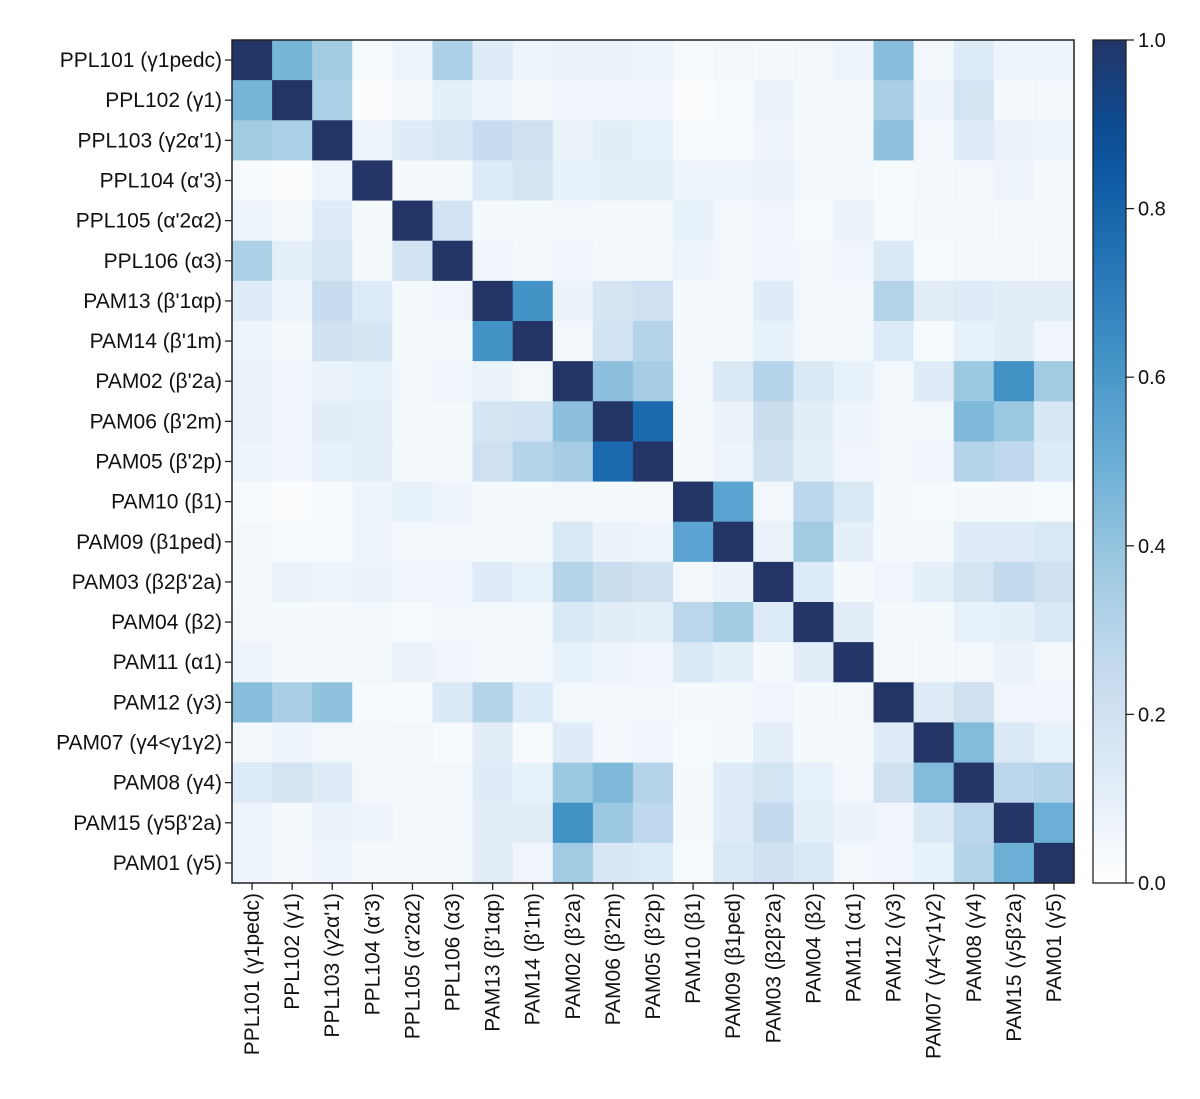 This screenshot has height=1099, width=1200. What do you see at coordinates (1152, 378) in the screenshot?
I see `colorbar-tick-label: 0.6` at bounding box center [1152, 378].